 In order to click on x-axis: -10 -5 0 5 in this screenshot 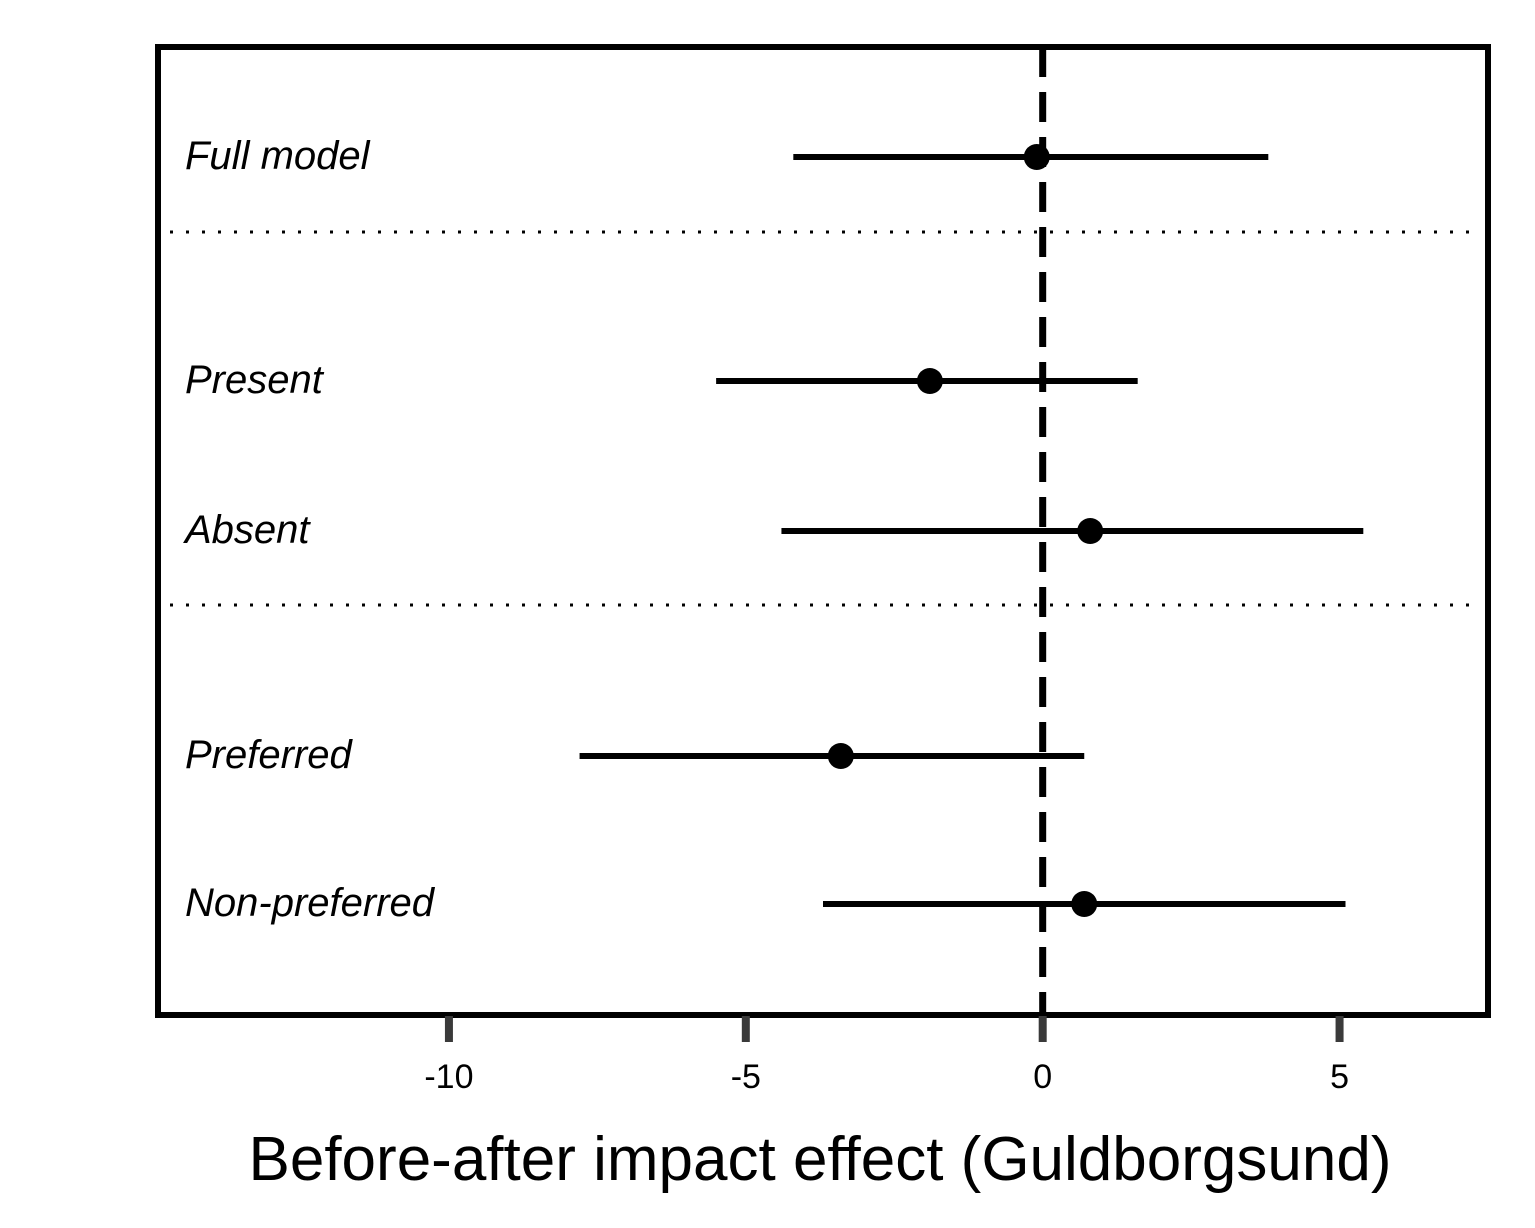, I will do `click(886, 1056)`.